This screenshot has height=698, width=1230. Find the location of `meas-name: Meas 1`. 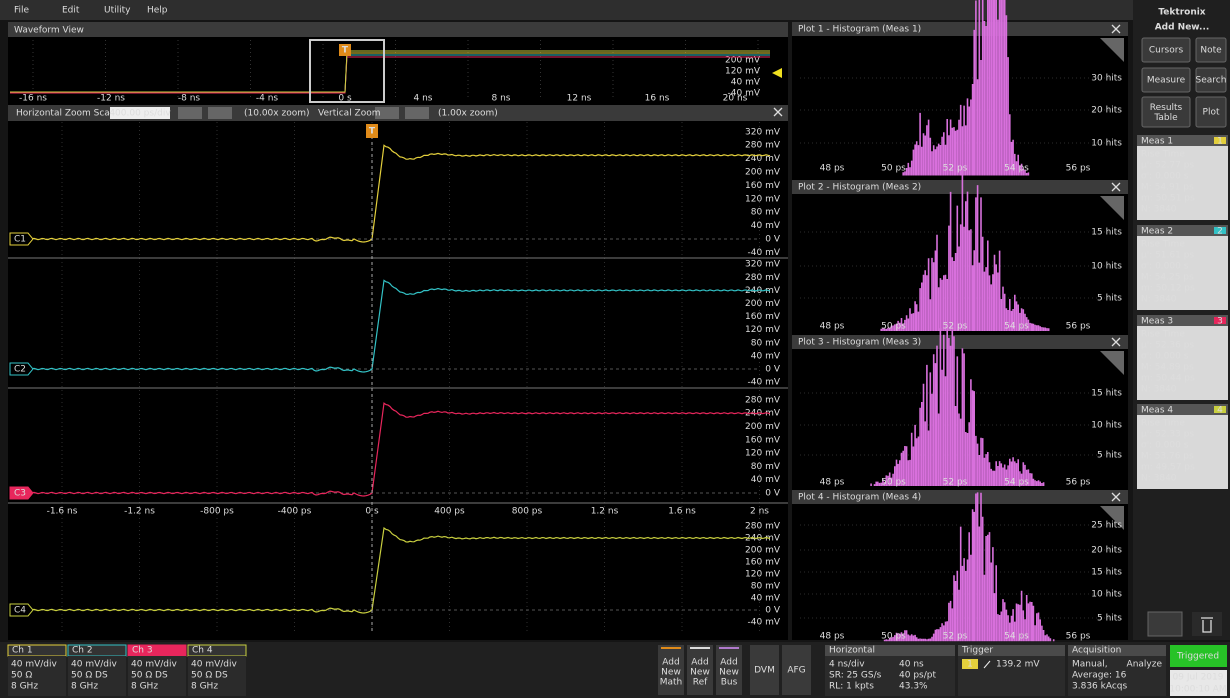

meas-name: Meas 1 is located at coordinates (1157, 142).